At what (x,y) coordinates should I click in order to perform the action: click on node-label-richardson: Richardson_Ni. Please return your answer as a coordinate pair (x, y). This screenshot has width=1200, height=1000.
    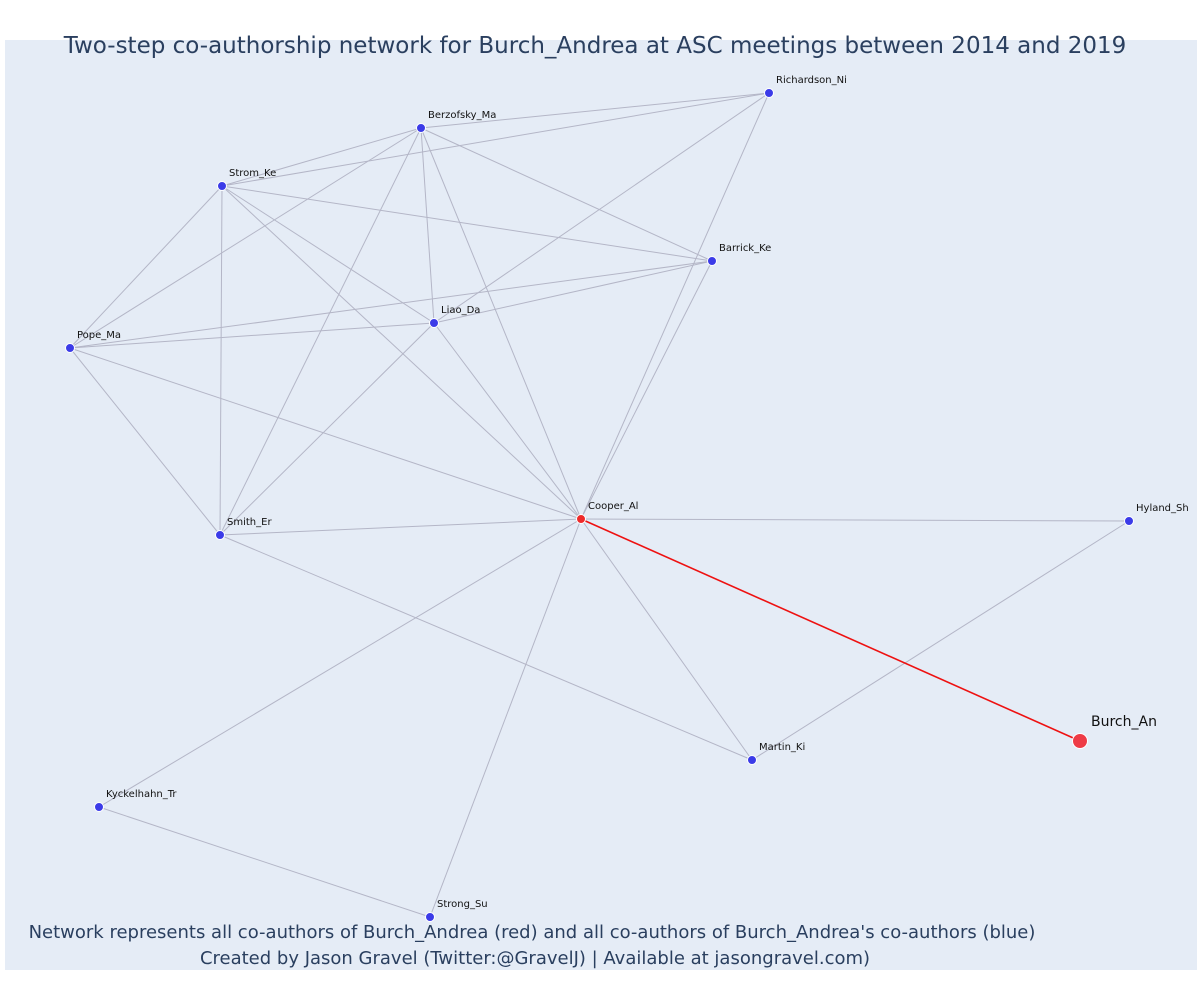
    Looking at the image, I should click on (811, 80).